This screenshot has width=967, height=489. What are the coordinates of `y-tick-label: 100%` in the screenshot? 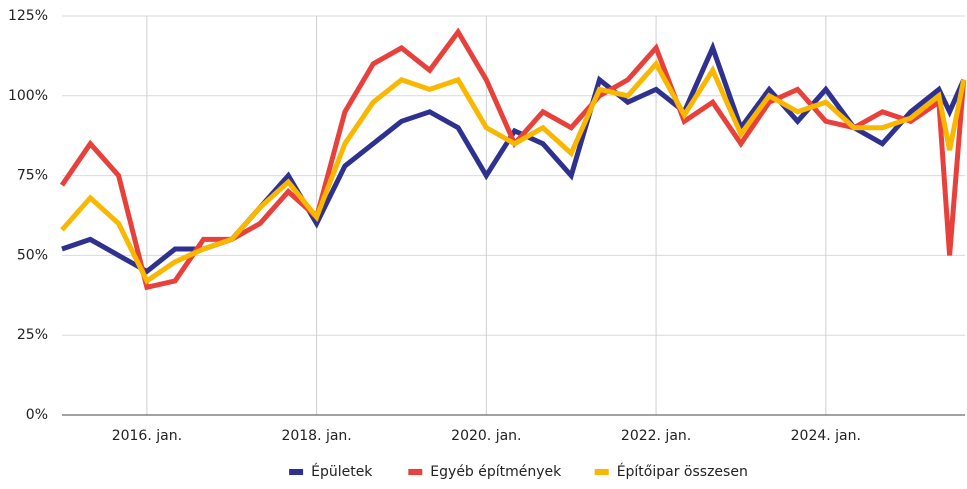 It's located at (28, 96).